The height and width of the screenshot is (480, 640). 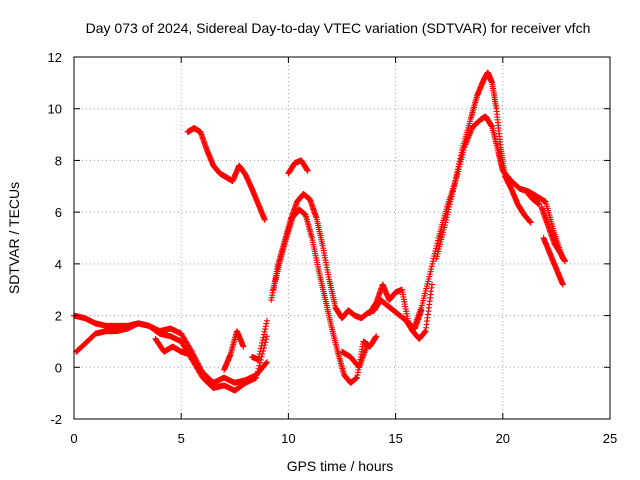 I want to click on series-track-n, so click(x=533, y=198).